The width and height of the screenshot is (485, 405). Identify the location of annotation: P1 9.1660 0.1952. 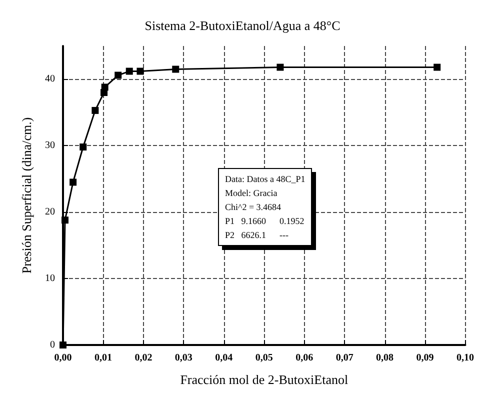
(265, 221).